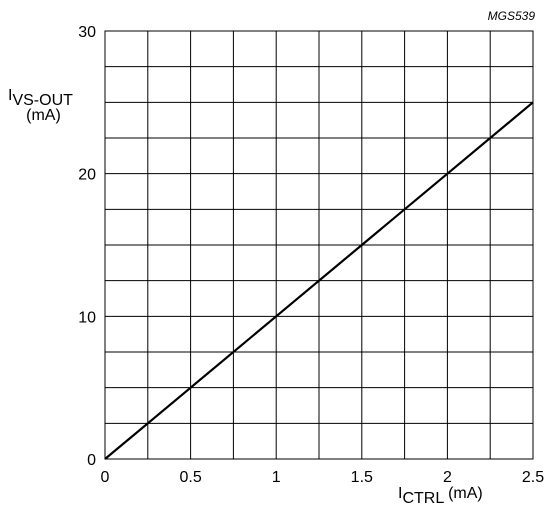 This screenshot has width=553, height=515. Describe the element at coordinates (87, 317) in the screenshot. I see `y-tick-label: 10` at that location.